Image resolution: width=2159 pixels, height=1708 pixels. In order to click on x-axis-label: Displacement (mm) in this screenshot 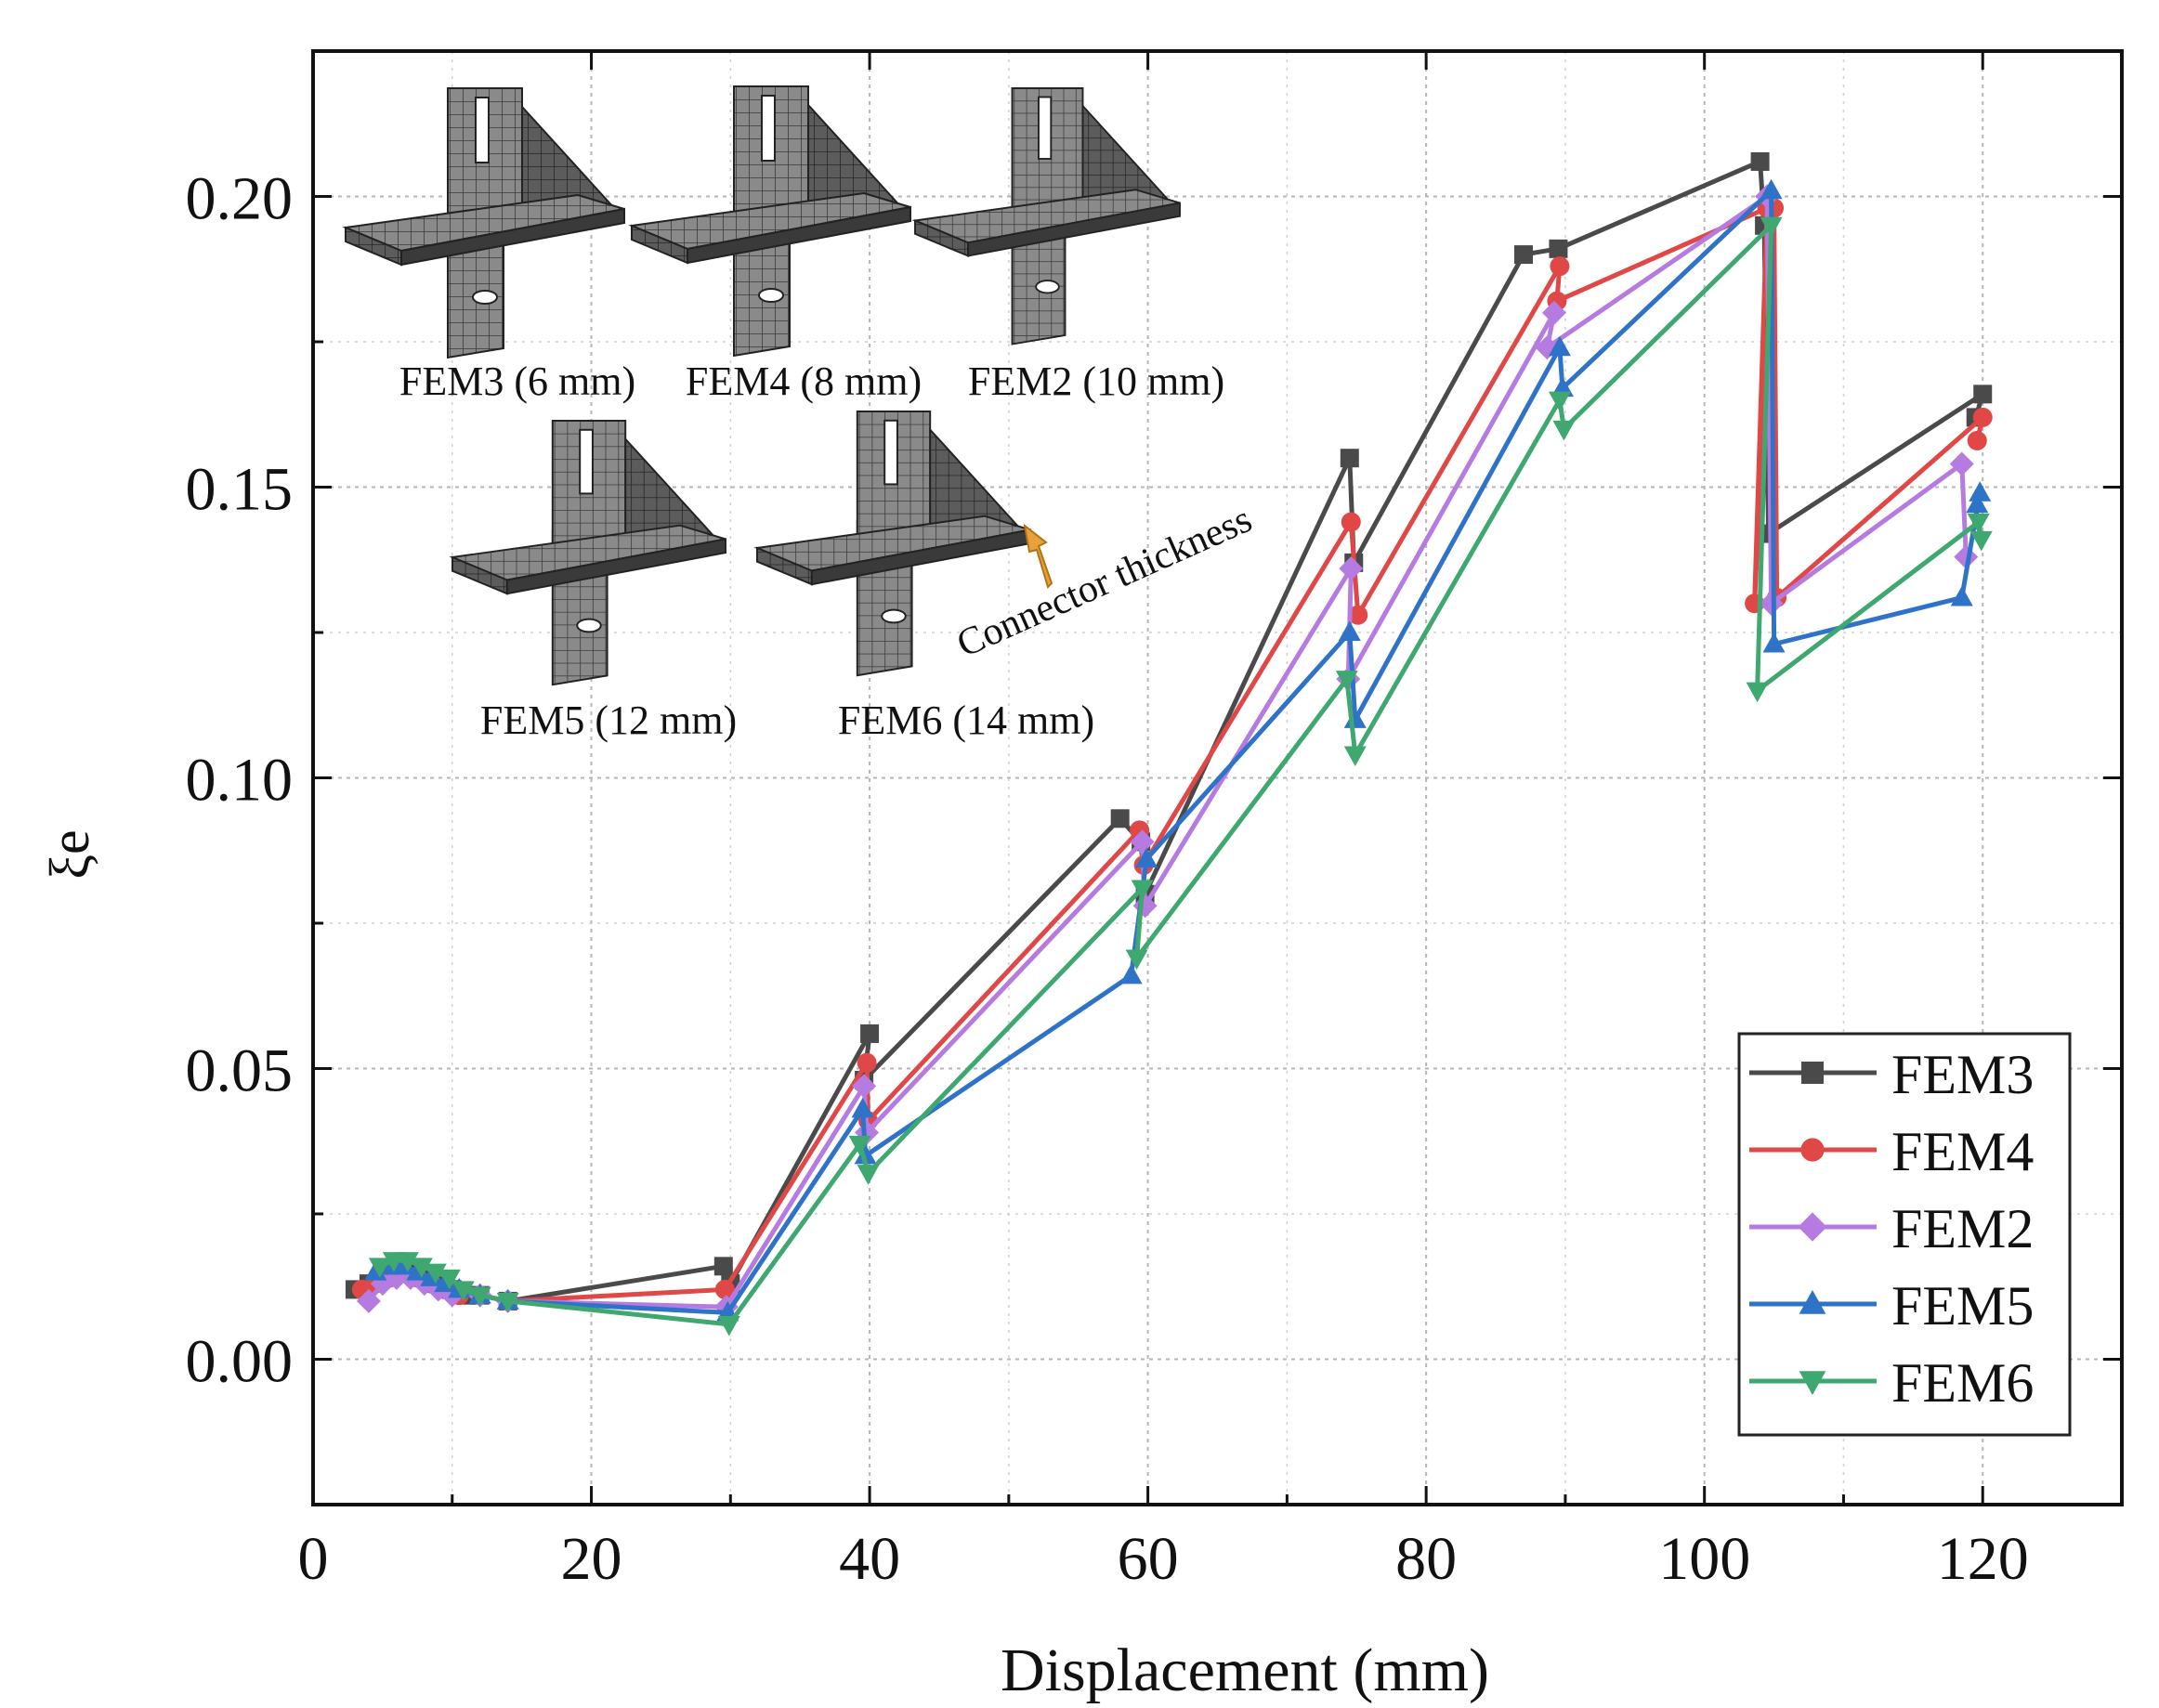, I will do `click(1245, 1670)`.